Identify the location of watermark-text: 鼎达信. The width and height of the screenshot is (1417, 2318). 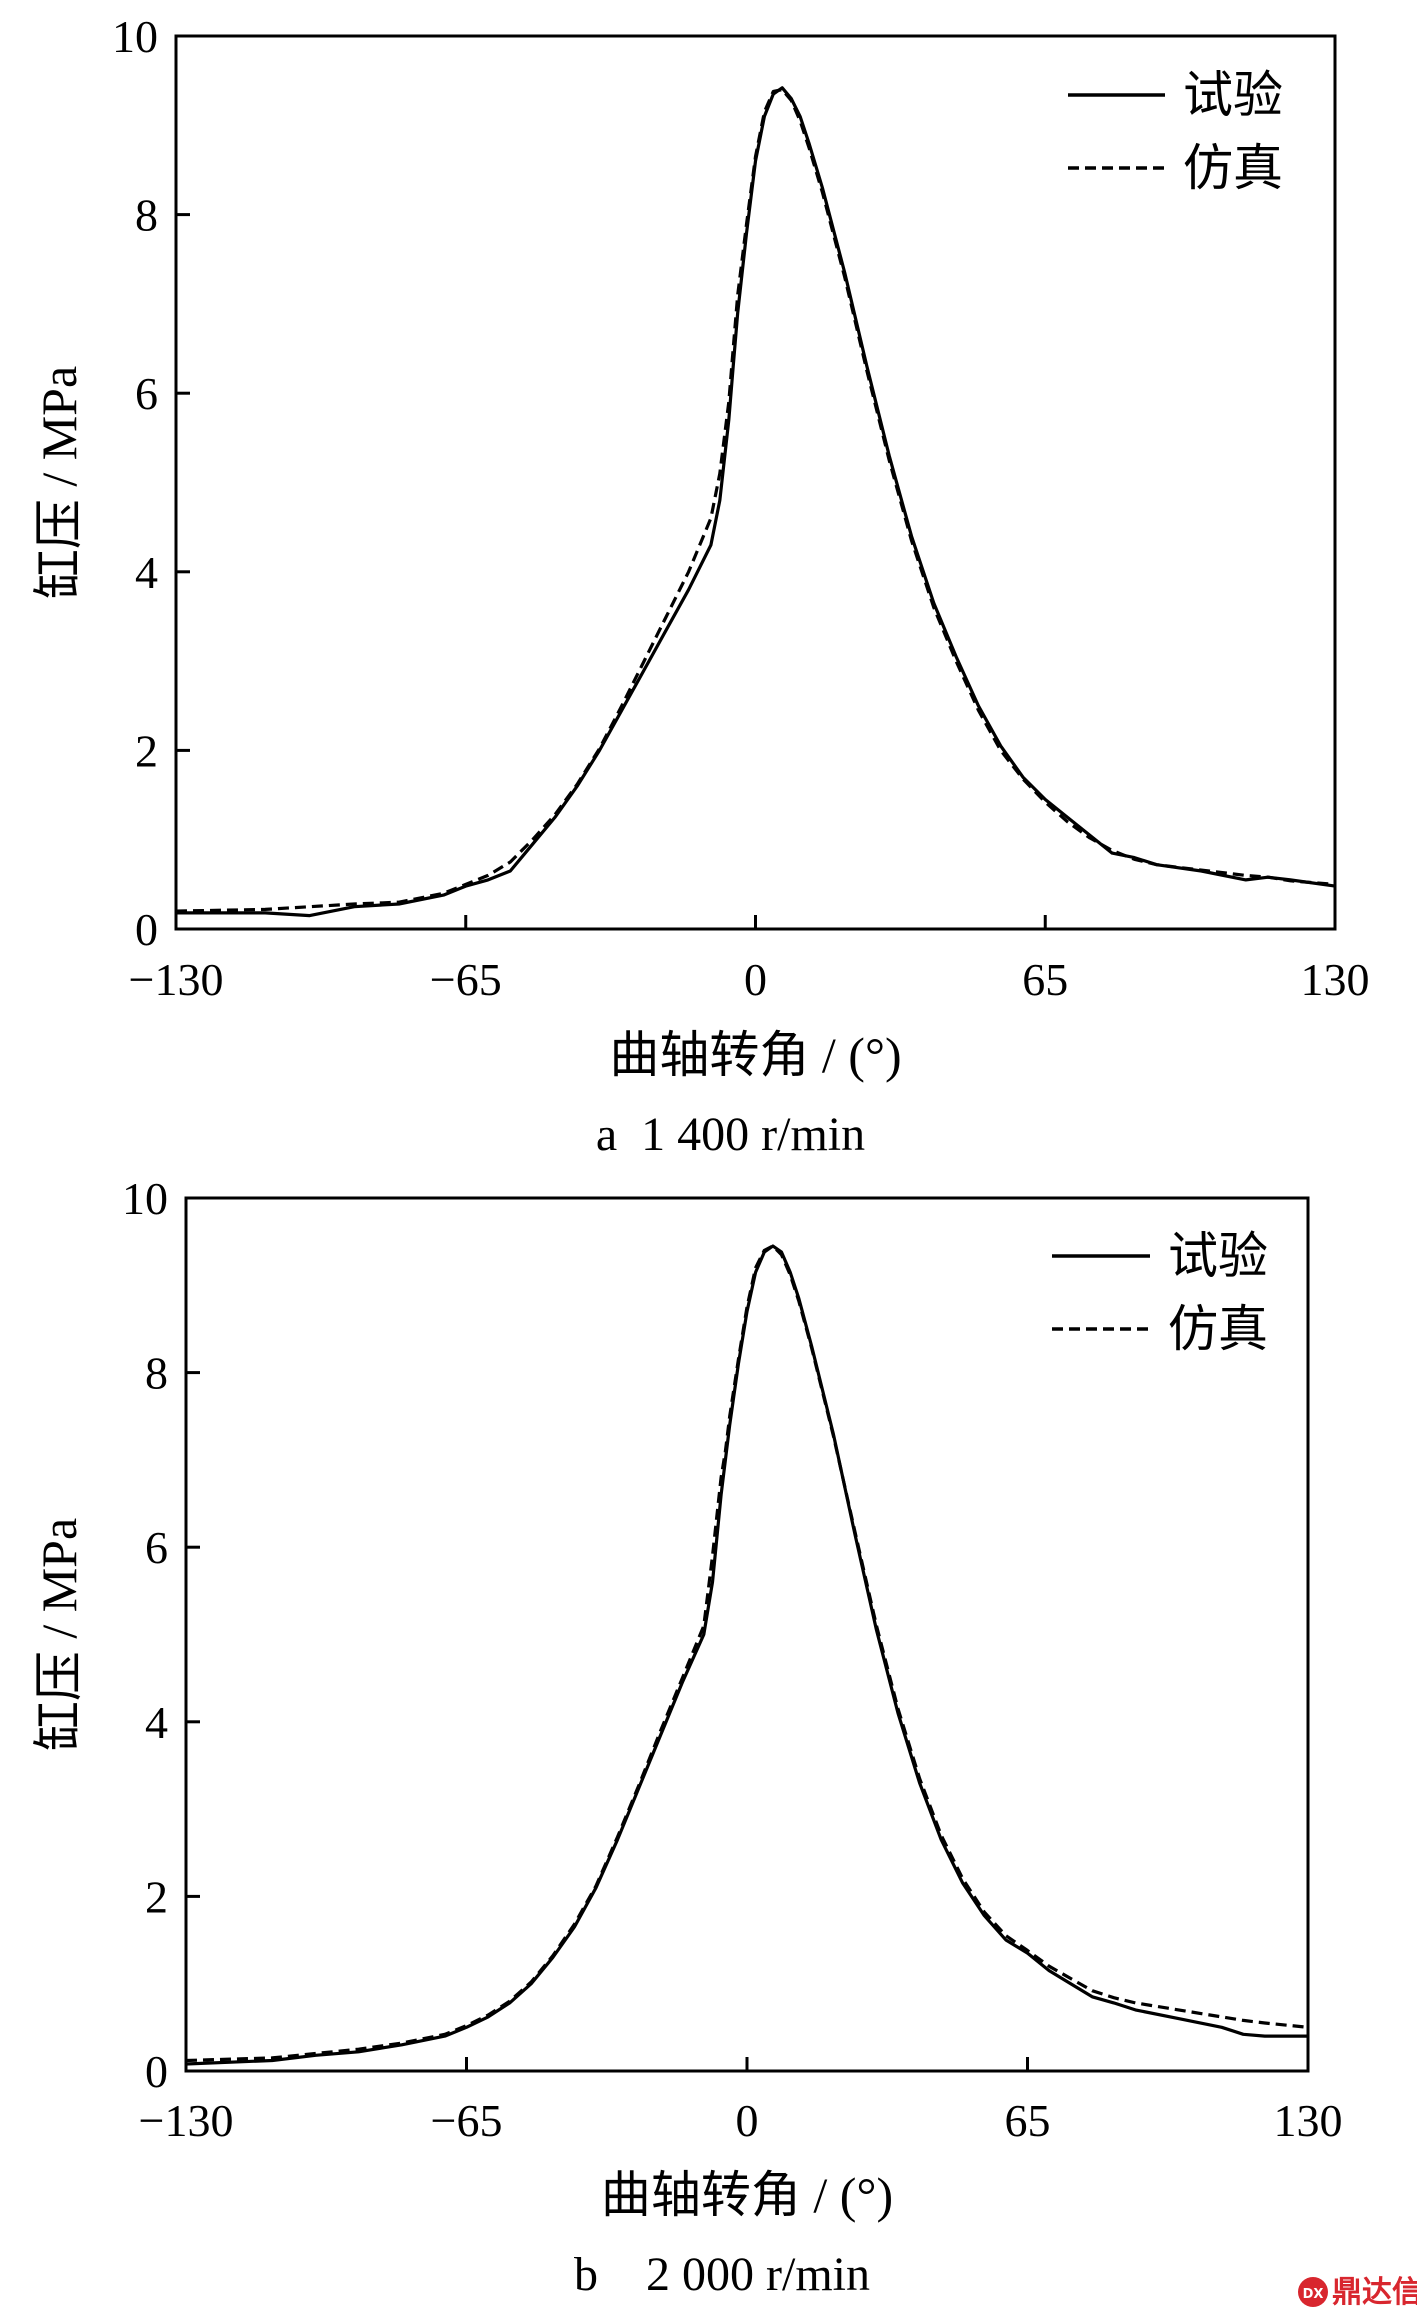
(1374, 2292).